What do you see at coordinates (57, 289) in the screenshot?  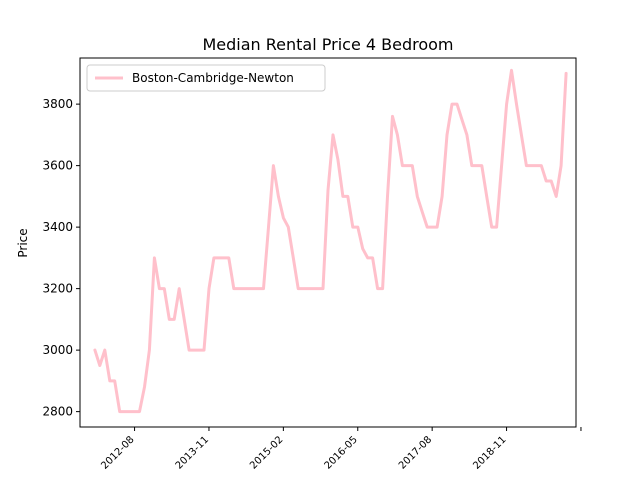 I see `y-tick-label: 3200` at bounding box center [57, 289].